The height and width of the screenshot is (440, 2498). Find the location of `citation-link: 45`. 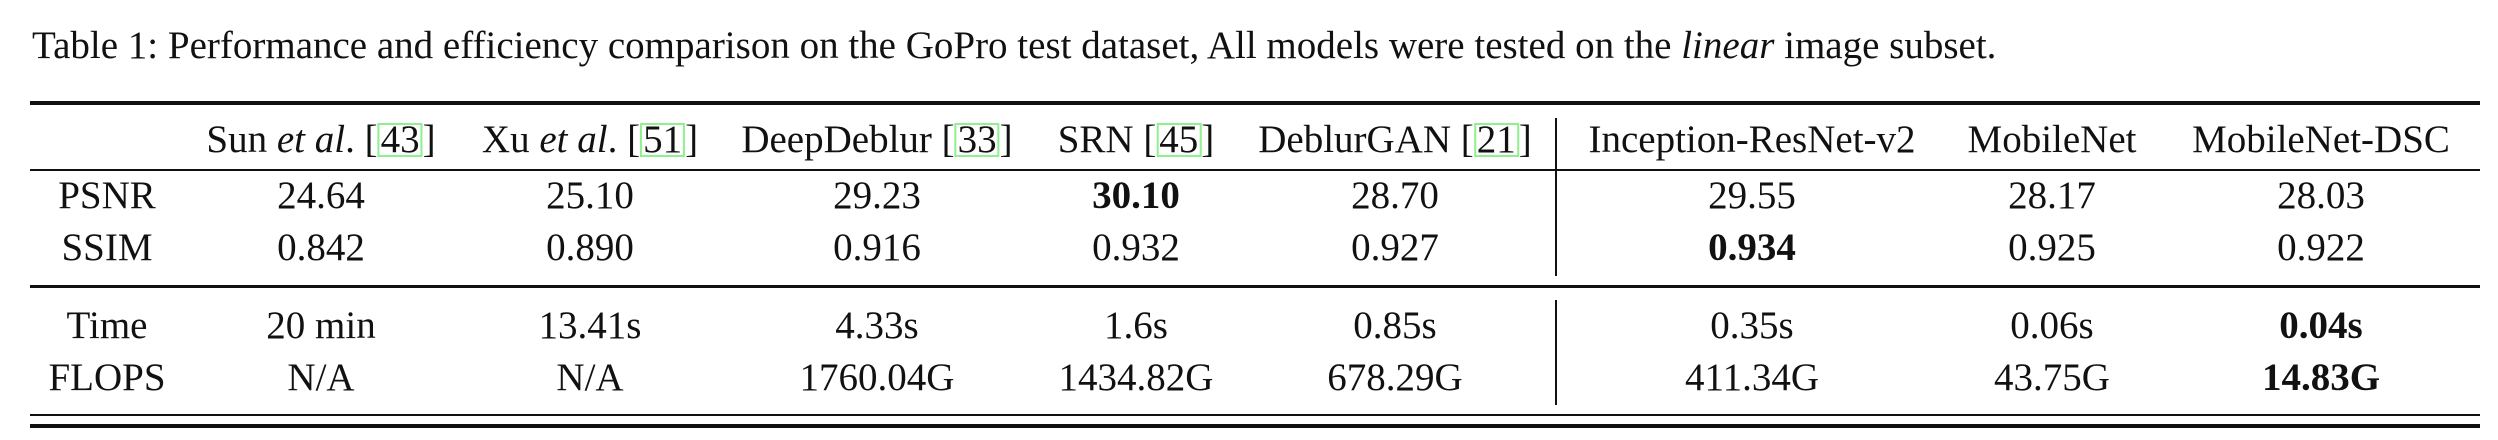

citation-link: 45 is located at coordinates (1179, 139).